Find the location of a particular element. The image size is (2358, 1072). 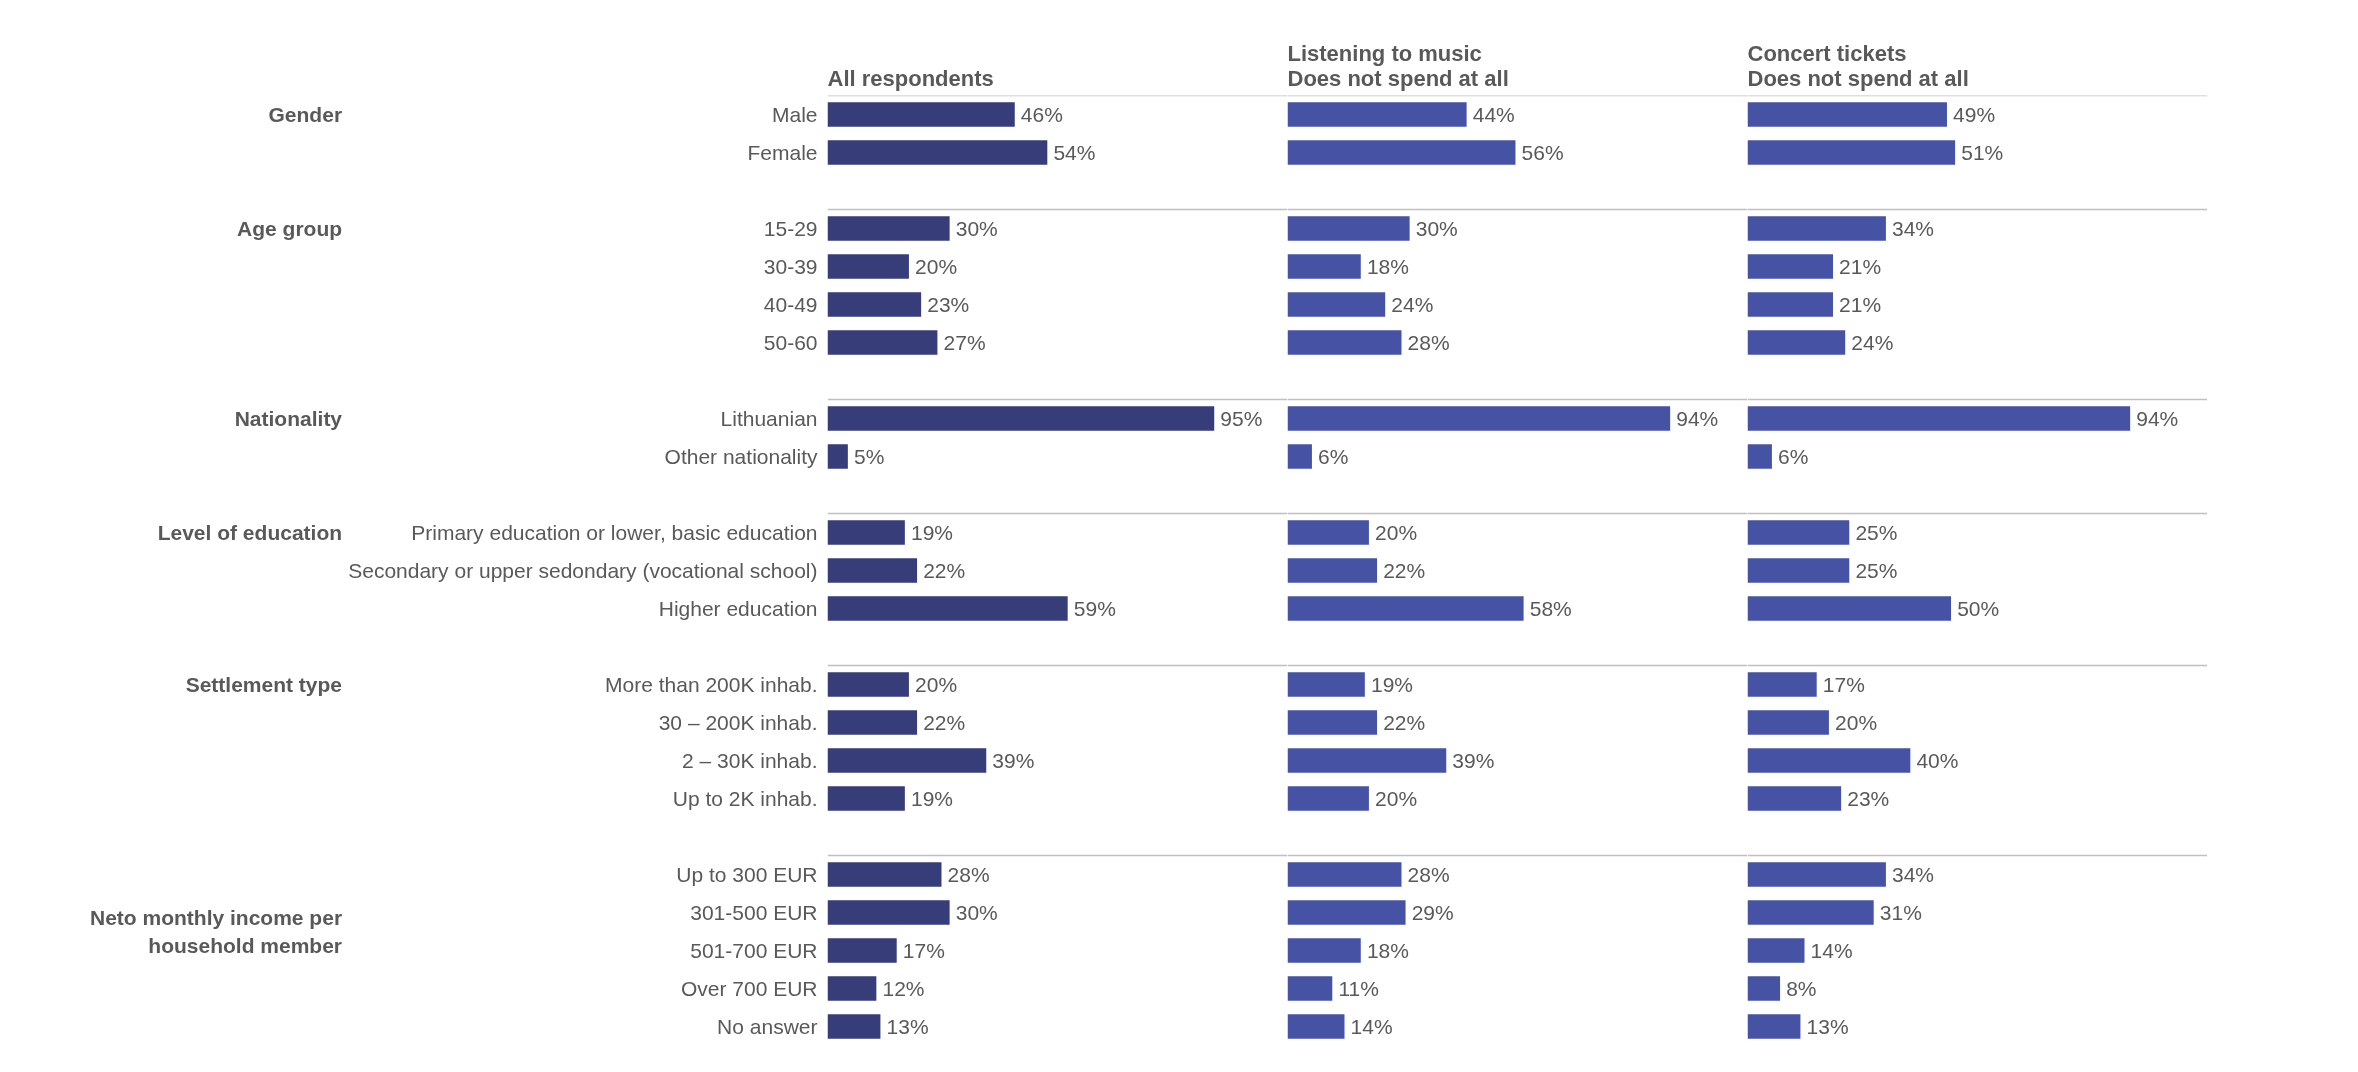

data-label: 40% is located at coordinates (1937, 760).